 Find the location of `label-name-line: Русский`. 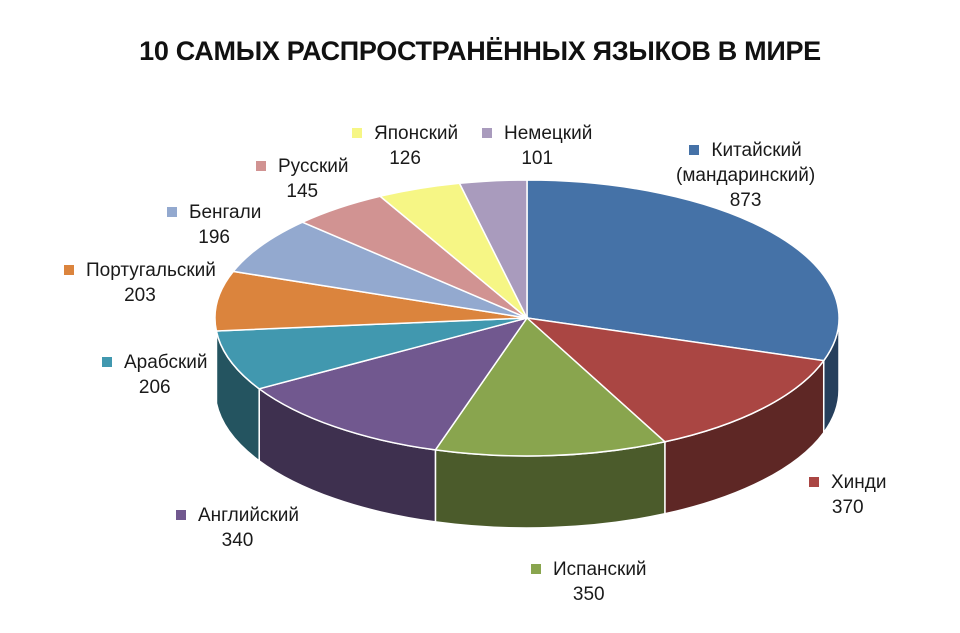

label-name-line: Русский is located at coordinates (302, 166).